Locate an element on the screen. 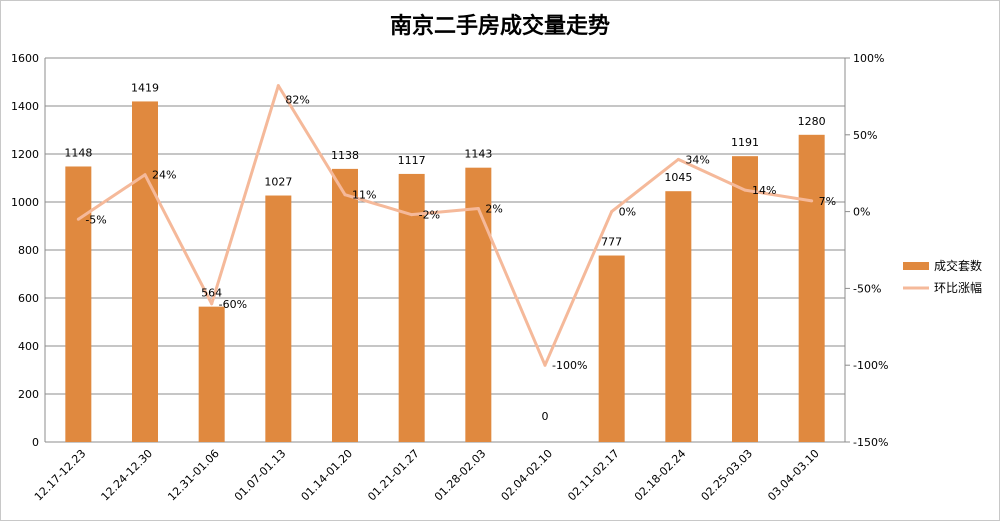  y-right-tick-label: 0% is located at coordinates (861, 212).